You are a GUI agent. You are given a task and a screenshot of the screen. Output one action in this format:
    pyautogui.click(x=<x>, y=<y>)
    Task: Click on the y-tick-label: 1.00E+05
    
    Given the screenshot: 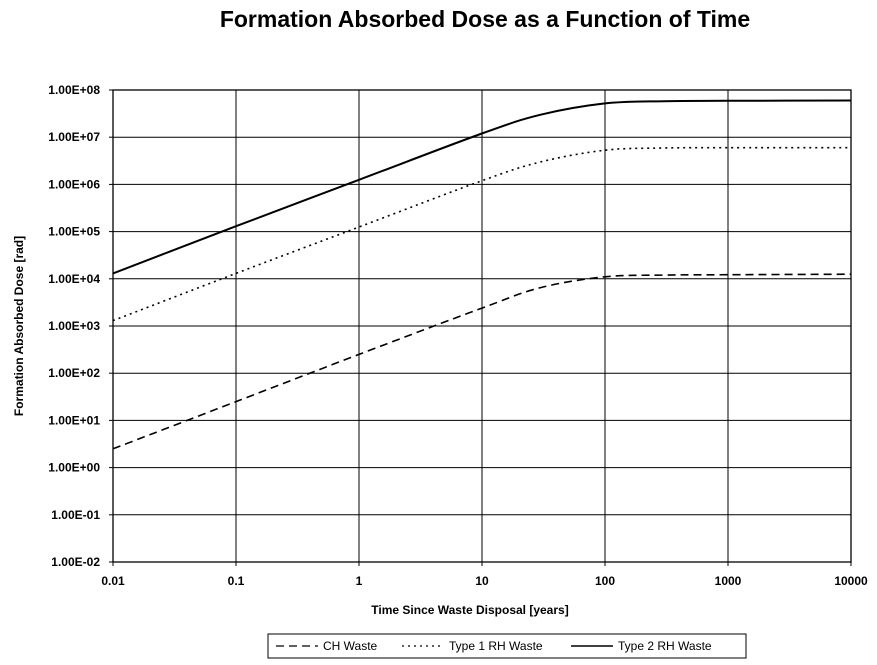 What is the action you would take?
    pyautogui.click(x=74, y=232)
    